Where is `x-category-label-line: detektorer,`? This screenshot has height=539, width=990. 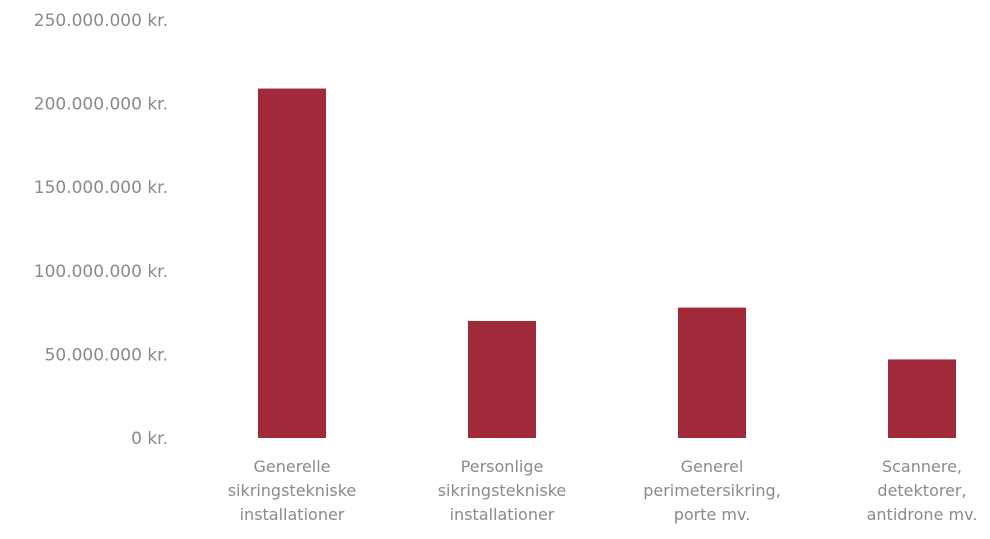
x-category-label-line: detektorer, is located at coordinates (921, 490).